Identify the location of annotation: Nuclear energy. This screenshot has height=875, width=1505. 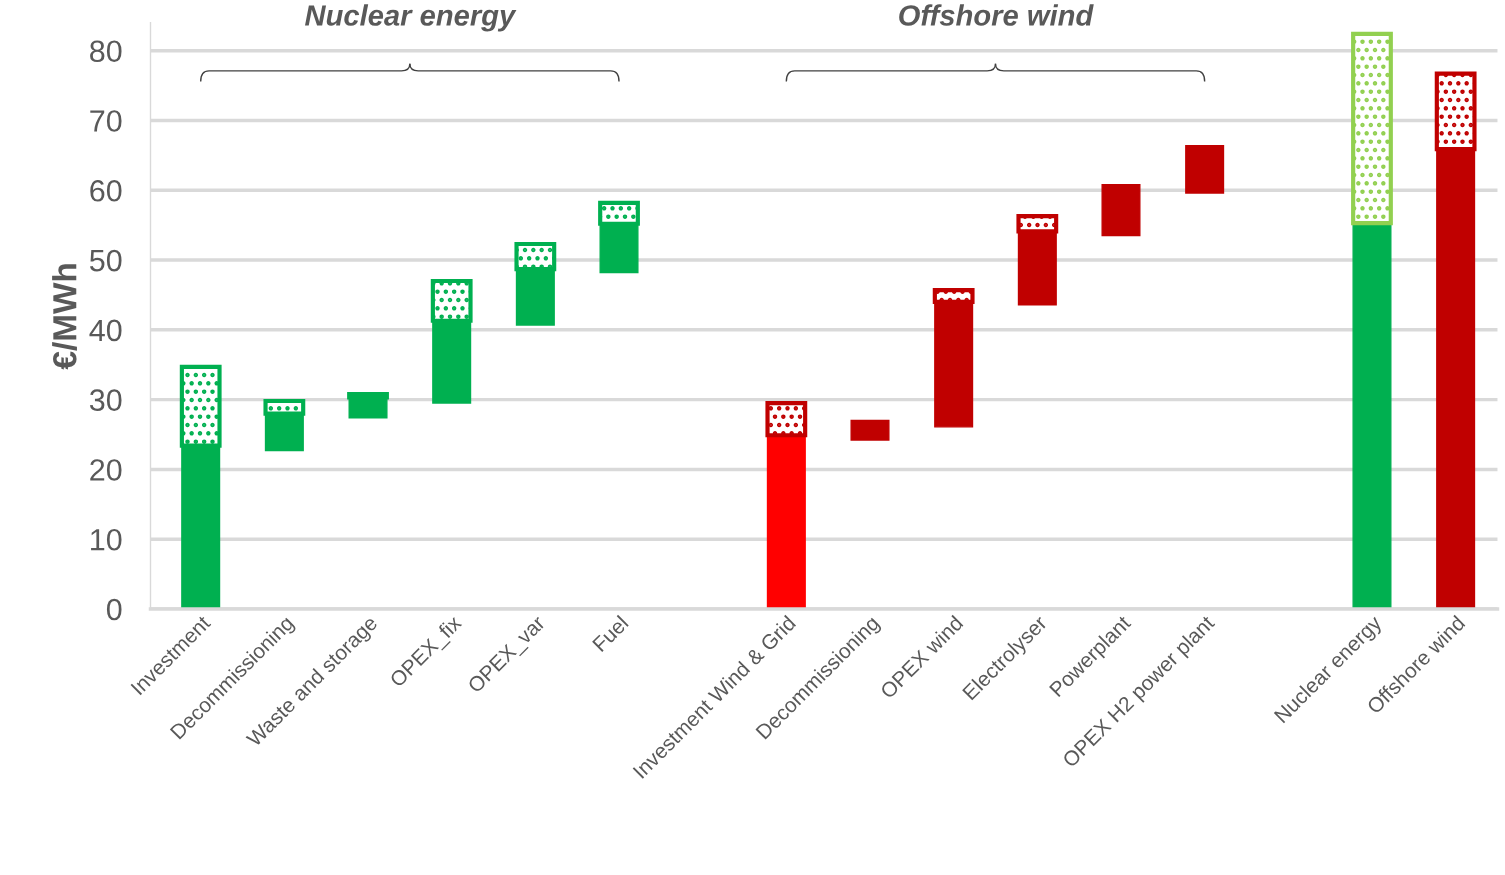
(411, 18).